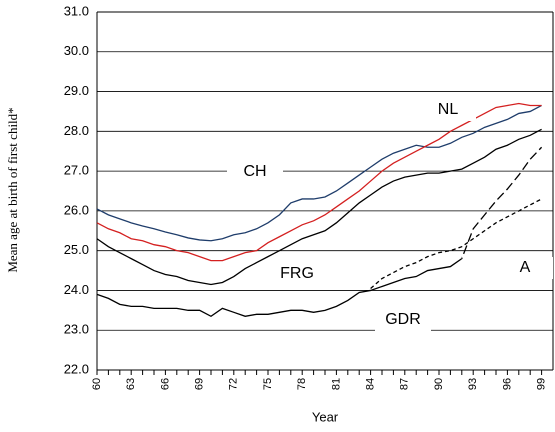 This screenshot has width=555, height=432. Describe the element at coordinates (131, 384) in the screenshot. I see `x-tick-label: 63` at that location.